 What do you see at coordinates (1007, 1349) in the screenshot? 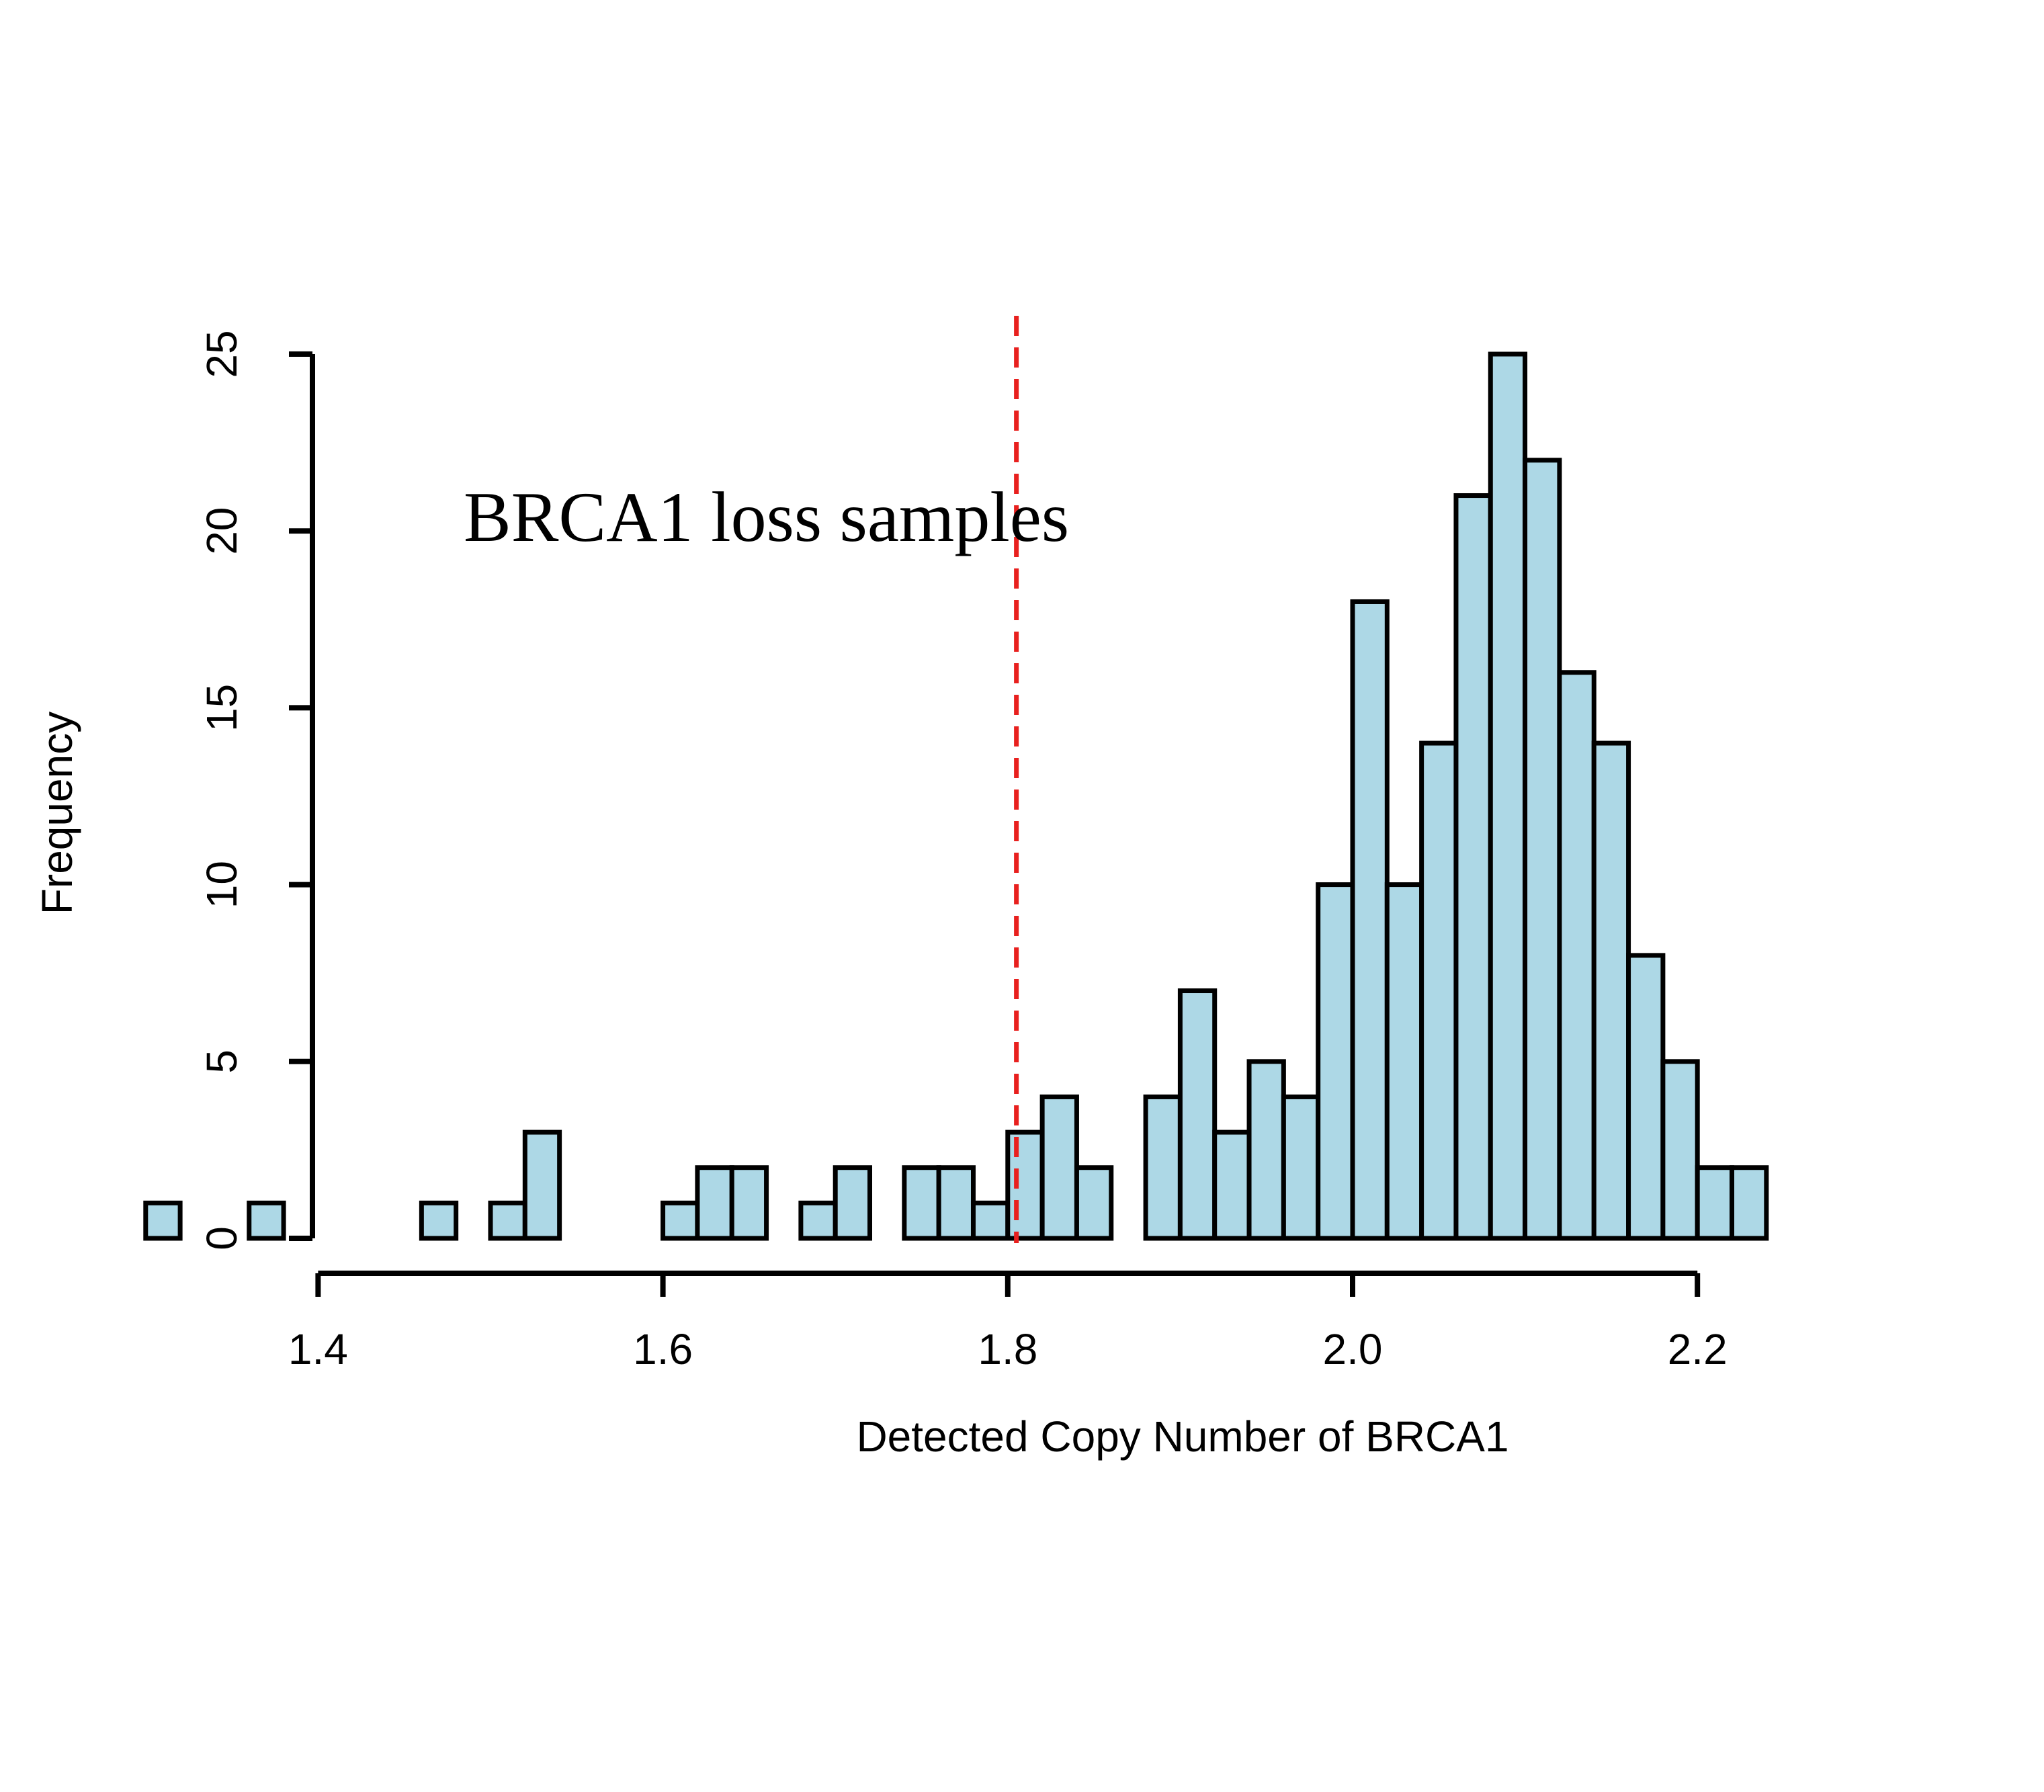
I see `x-tick-label: 1.8` at bounding box center [1007, 1349].